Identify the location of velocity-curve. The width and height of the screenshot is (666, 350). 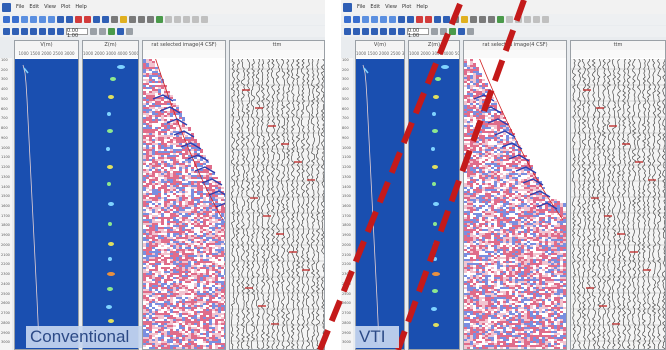
(31, 204).